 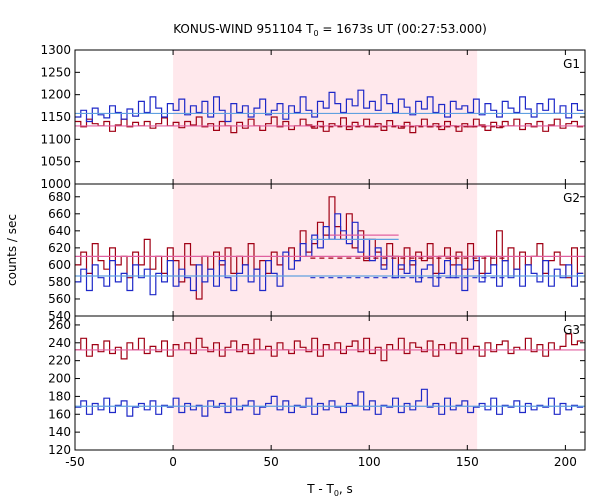 What do you see at coordinates (59, 265) in the screenshot?
I see `y-tick-label: 600` at bounding box center [59, 265].